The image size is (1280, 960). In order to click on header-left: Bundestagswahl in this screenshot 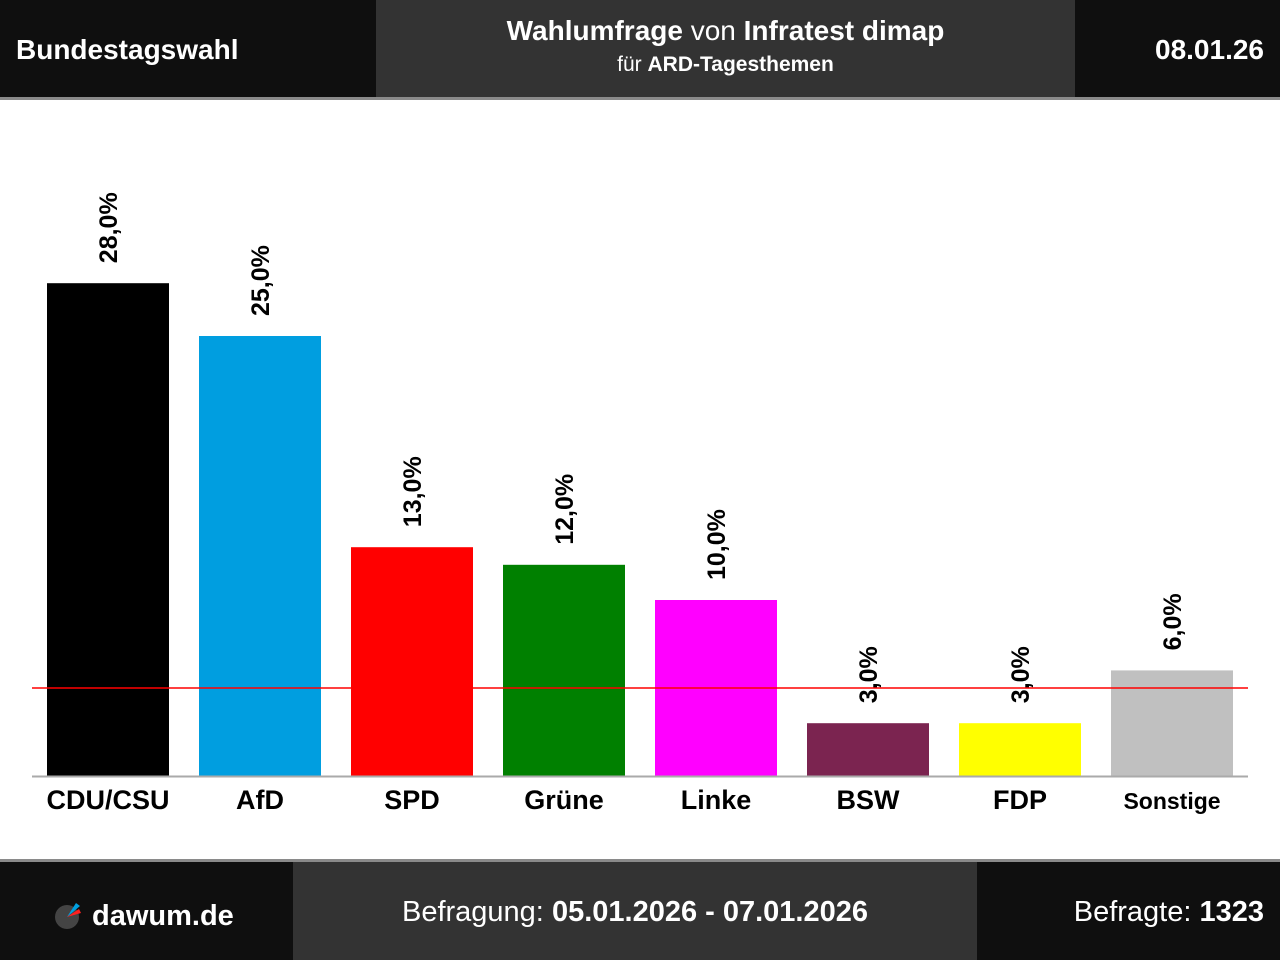, I will do `click(188, 48)`.